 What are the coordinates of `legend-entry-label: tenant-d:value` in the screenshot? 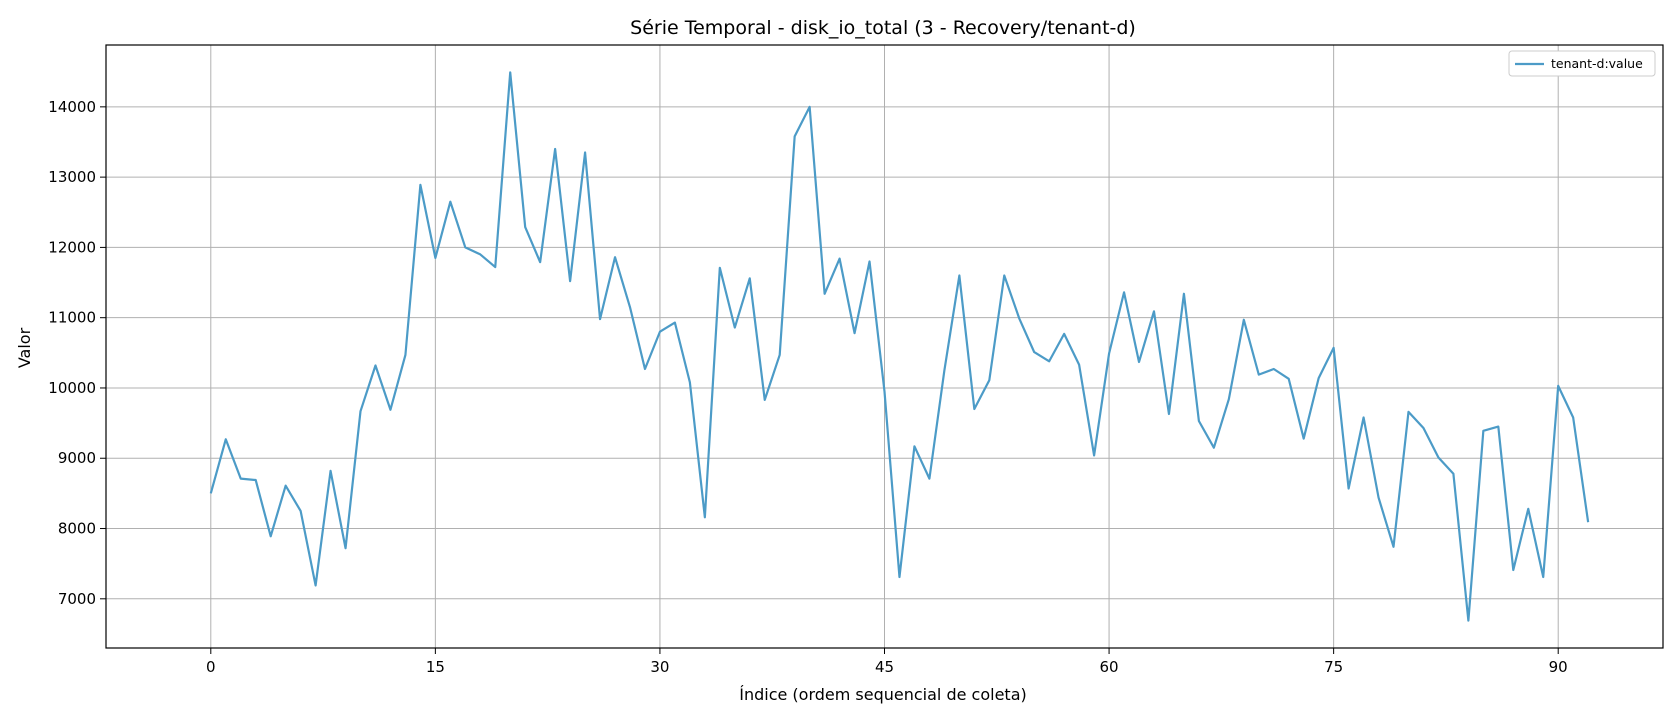 It's located at (1597, 63).